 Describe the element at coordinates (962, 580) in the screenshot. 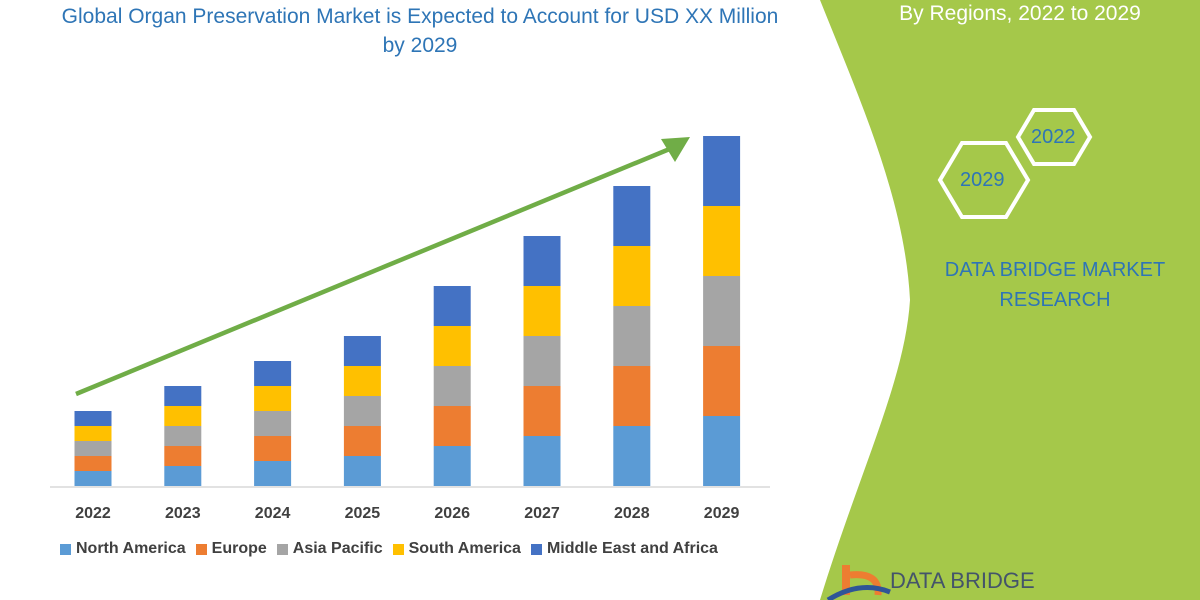

I see `logo-text: DATA BRIDGE` at that location.